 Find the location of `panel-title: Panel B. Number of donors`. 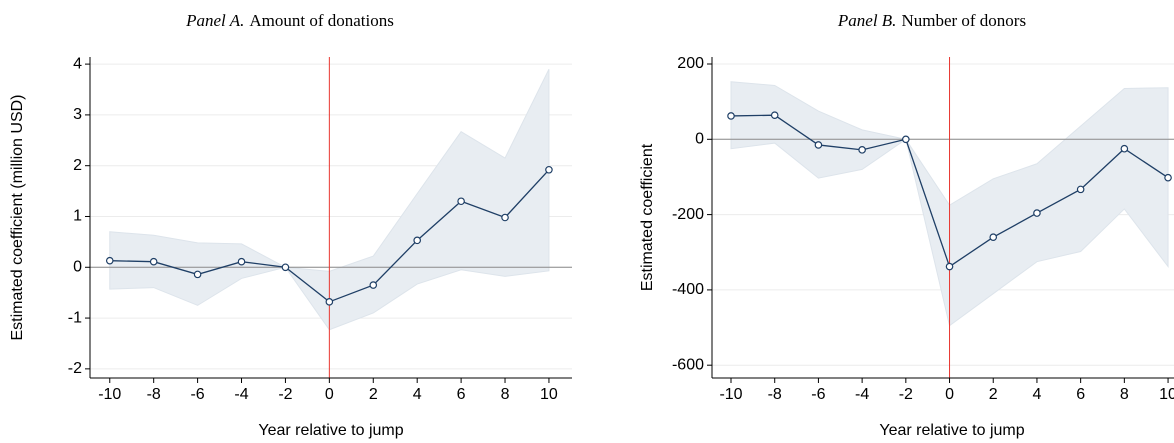

panel-title: Panel B. Number of donors is located at coordinates (931, 20).